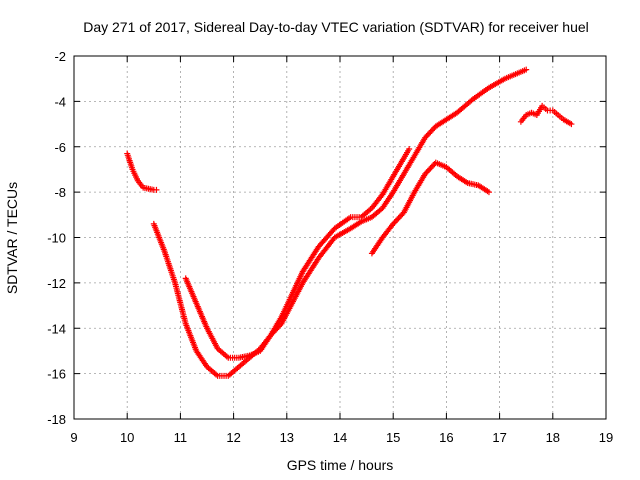 This screenshot has width=640, height=480. What do you see at coordinates (56, 419) in the screenshot?
I see `y-tick-label: -18` at bounding box center [56, 419].